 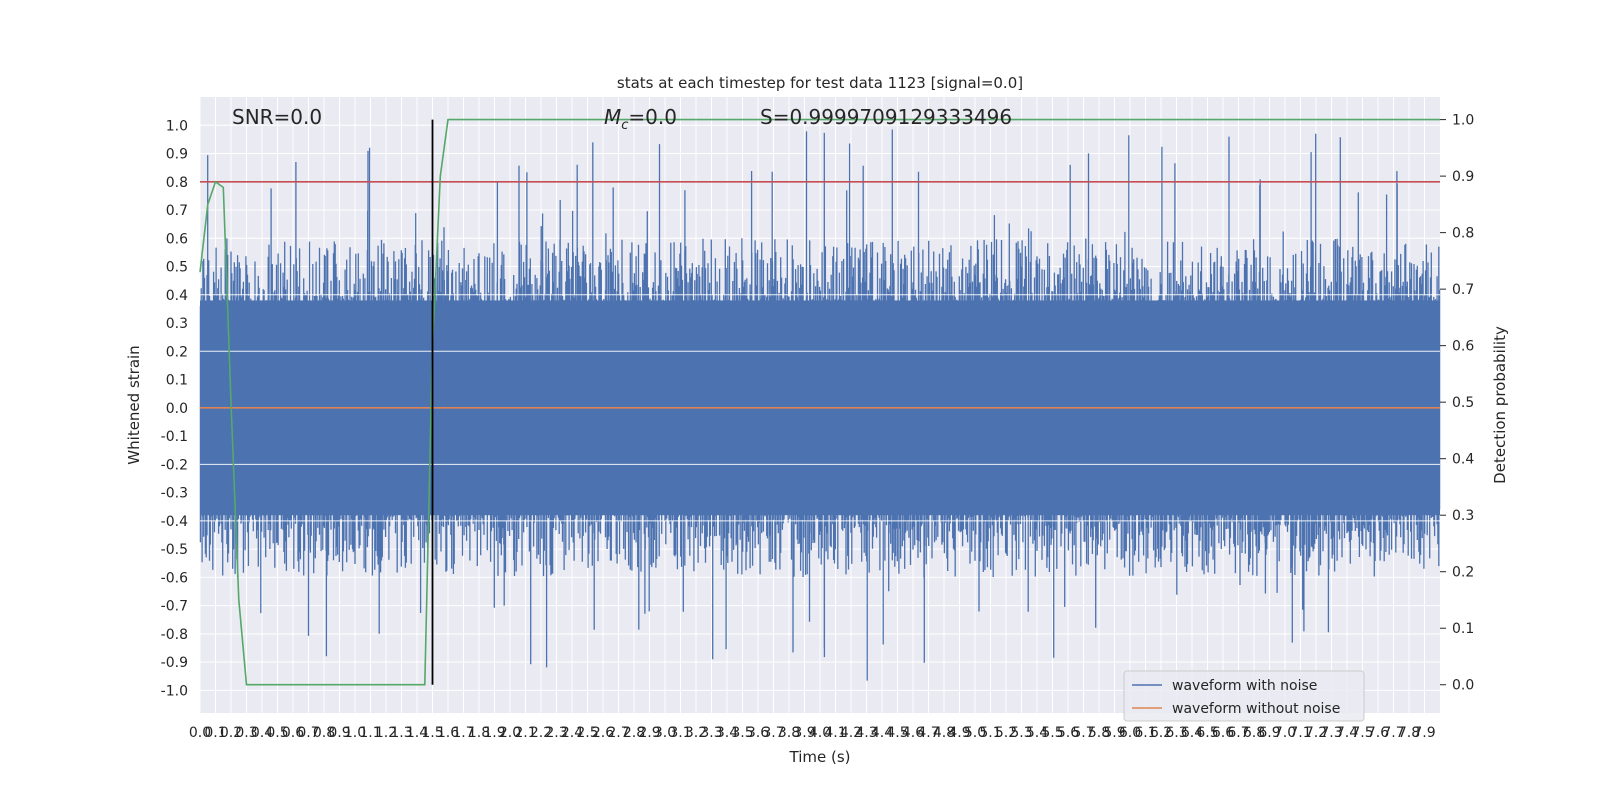 I want to click on x-tick: 5.4, so click(x=1037, y=733).